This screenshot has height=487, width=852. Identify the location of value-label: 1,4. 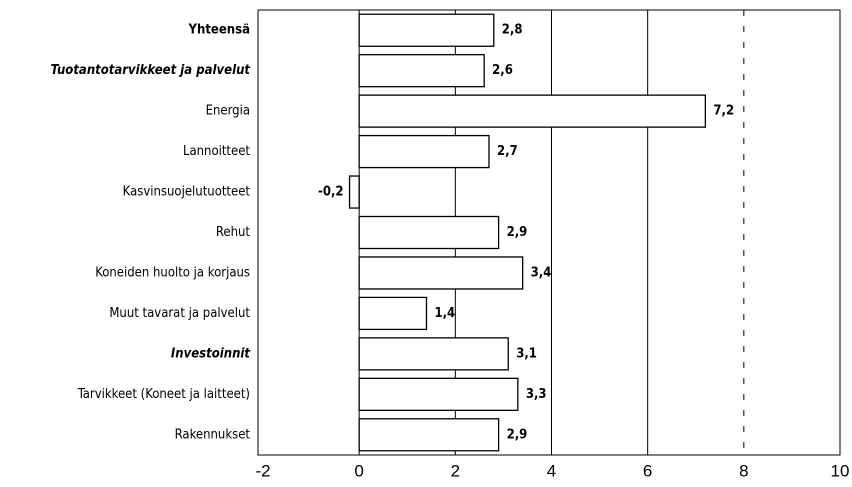
(444, 313).